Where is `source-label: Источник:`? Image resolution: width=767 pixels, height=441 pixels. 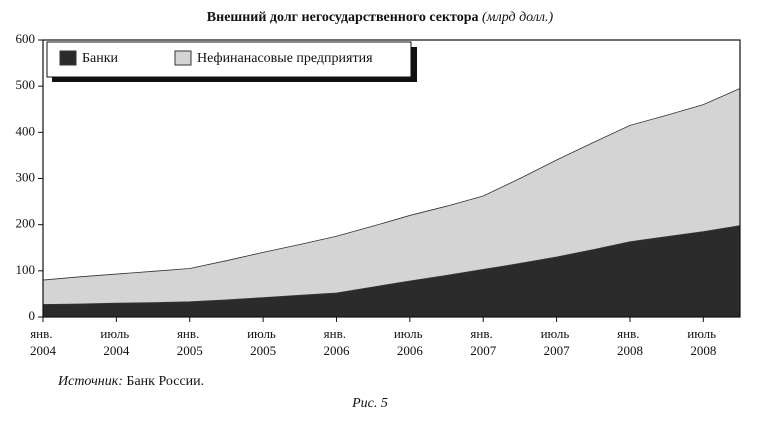
source-label: Источник: is located at coordinates (90, 381).